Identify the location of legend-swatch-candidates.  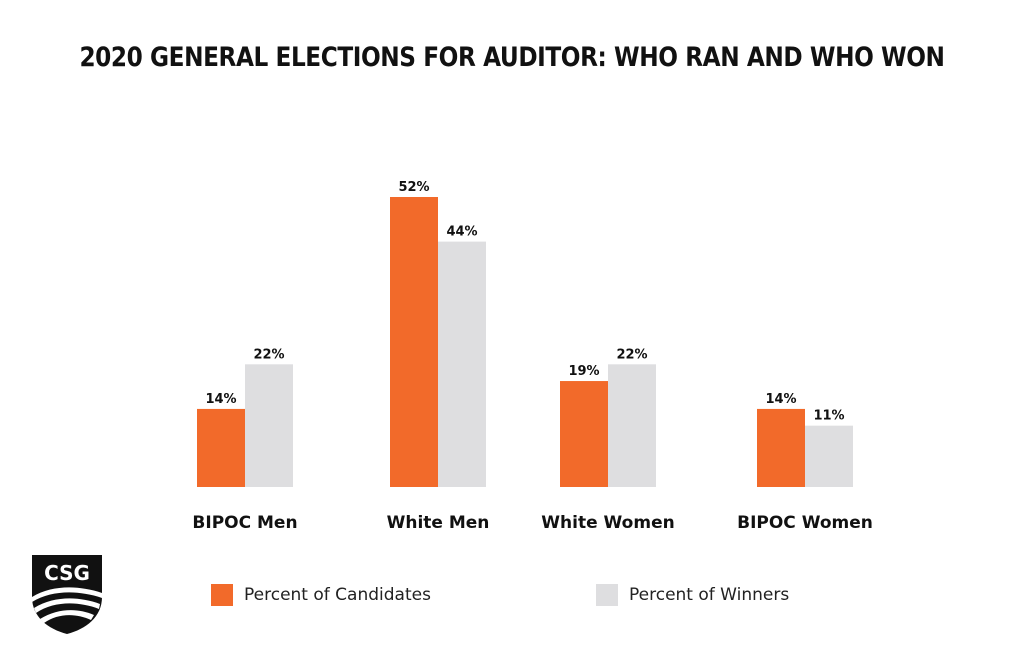
(222, 595).